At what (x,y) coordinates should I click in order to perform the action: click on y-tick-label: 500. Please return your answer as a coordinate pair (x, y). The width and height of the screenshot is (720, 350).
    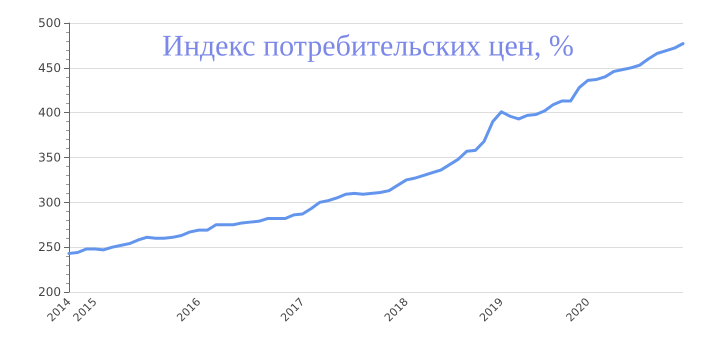
    Looking at the image, I should click on (49, 23).